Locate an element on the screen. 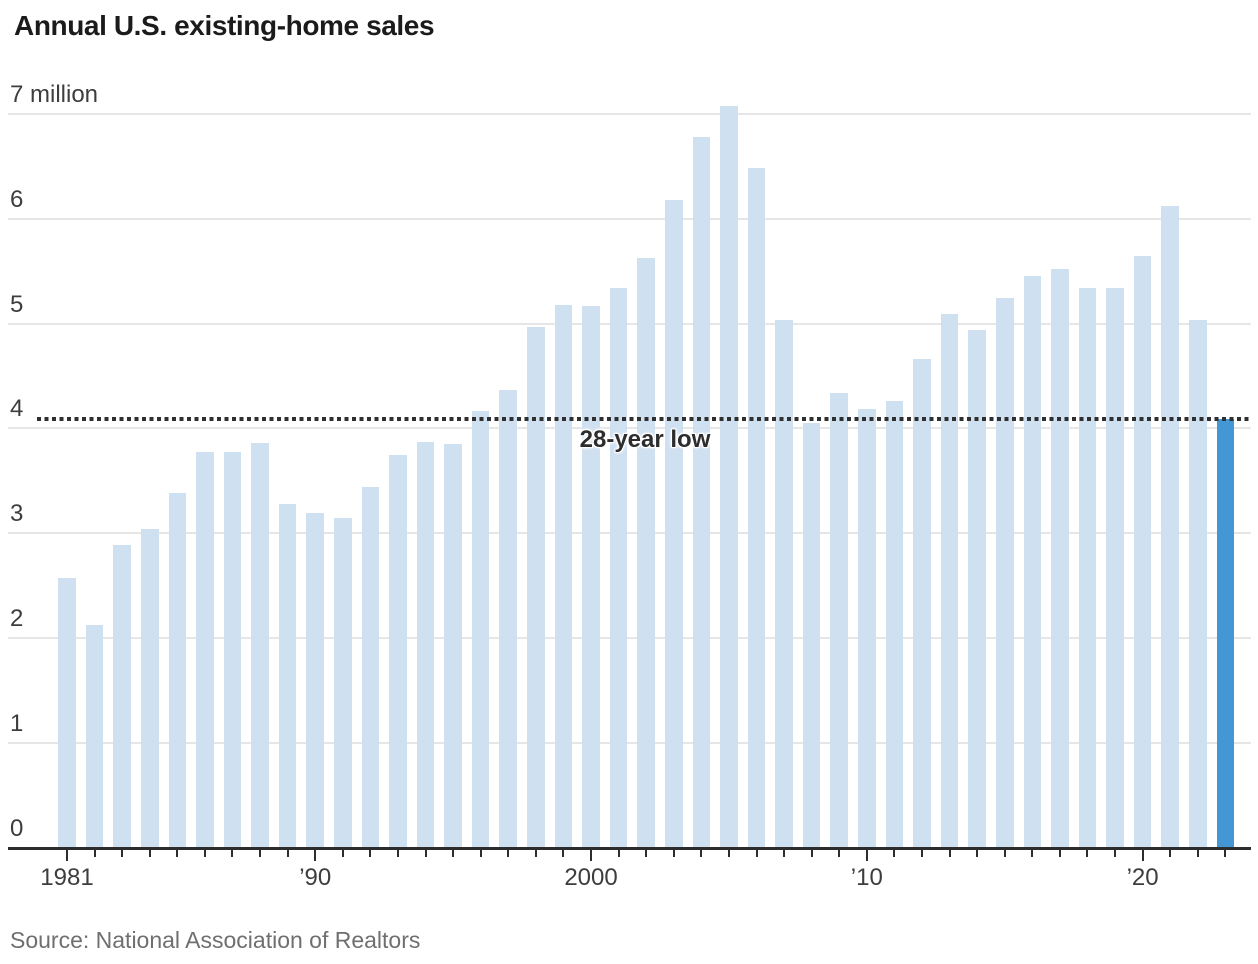  bar-1995 is located at coordinates (453, 646).